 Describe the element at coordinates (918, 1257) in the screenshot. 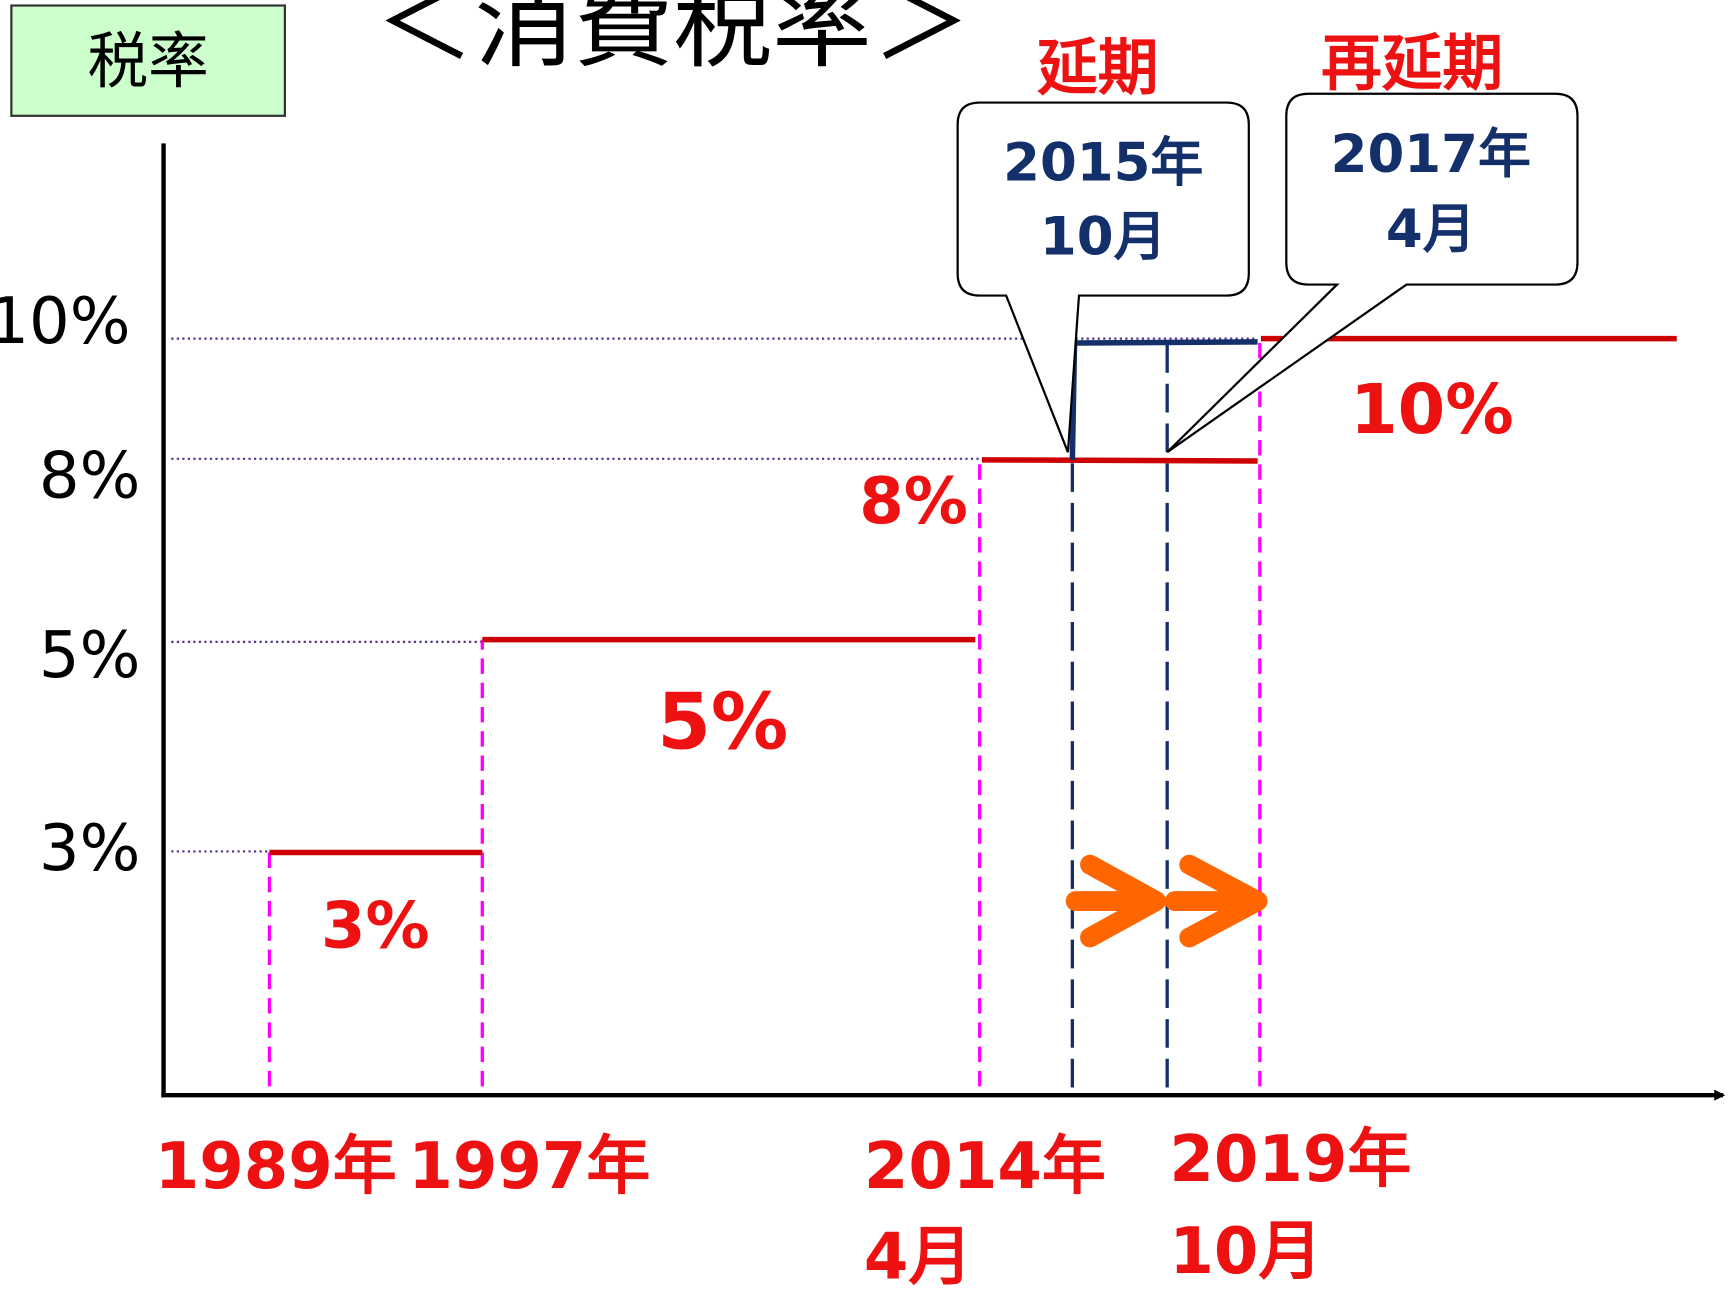

I see `x-label: 4月` at that location.